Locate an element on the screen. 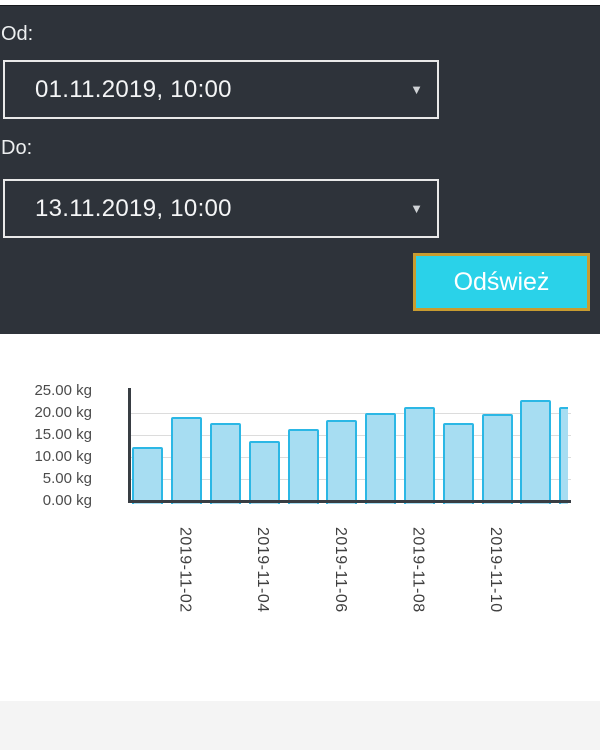  top-strip is located at coordinates (300, 2).